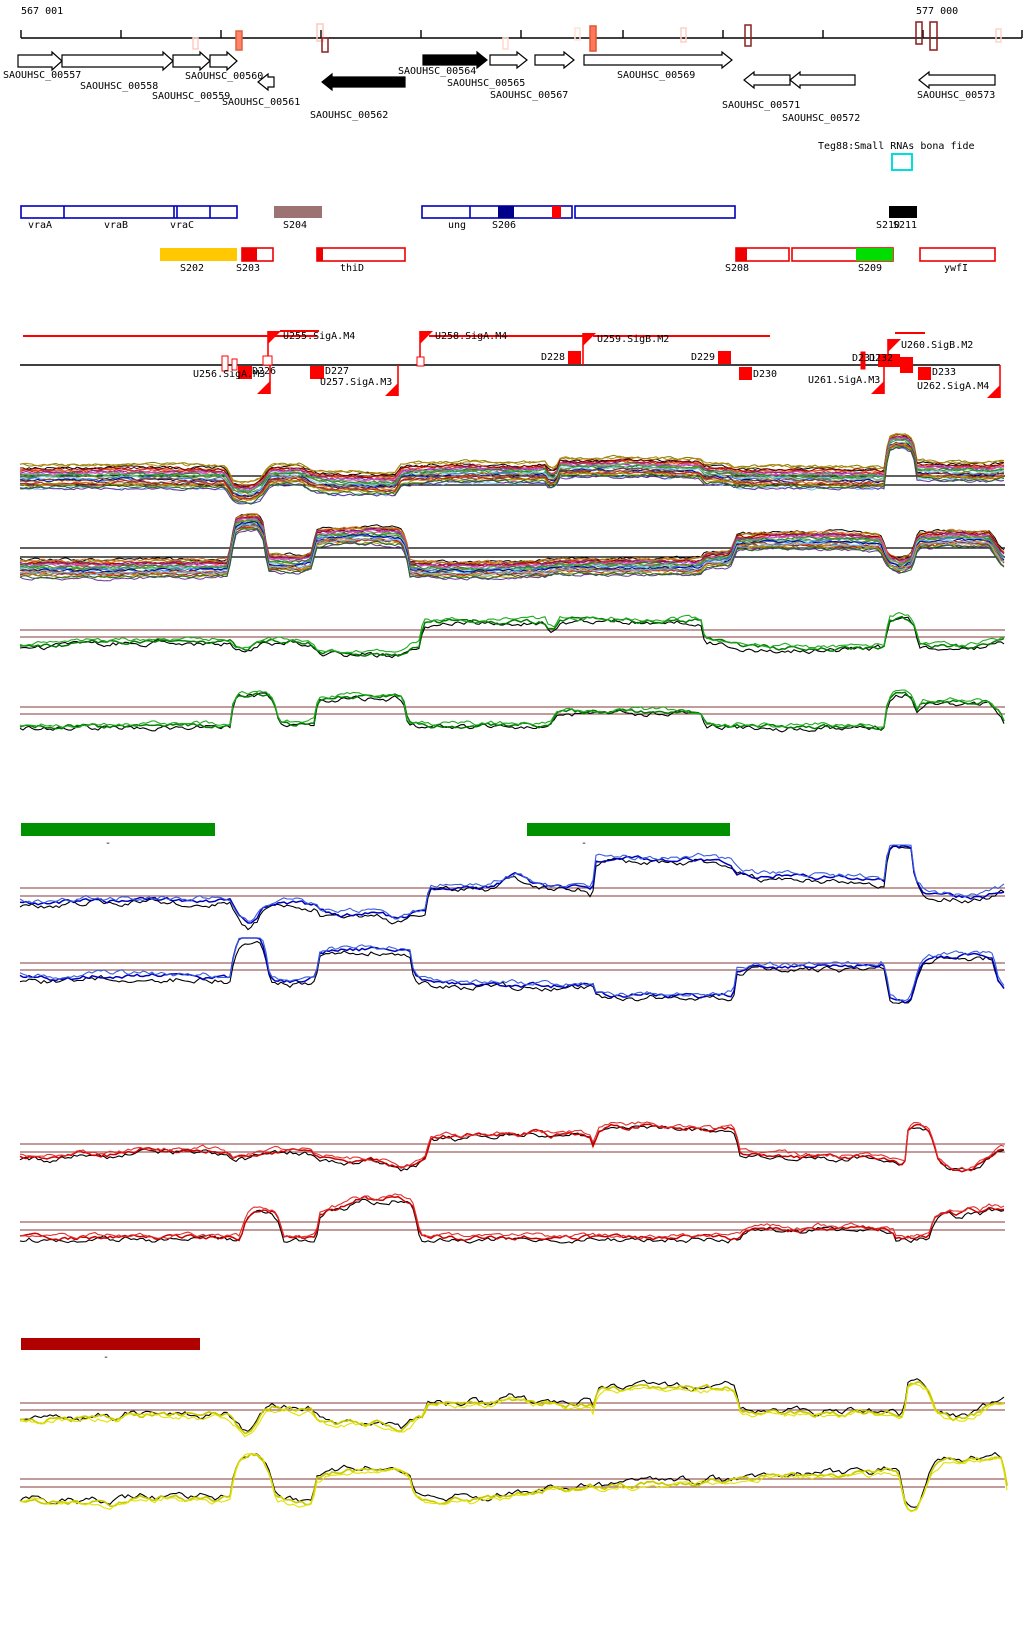 The width and height of the screenshot is (1024, 1640). Describe the element at coordinates (356, 382) in the screenshot. I see `utr-flag-label: U257.SigA.M3` at that location.